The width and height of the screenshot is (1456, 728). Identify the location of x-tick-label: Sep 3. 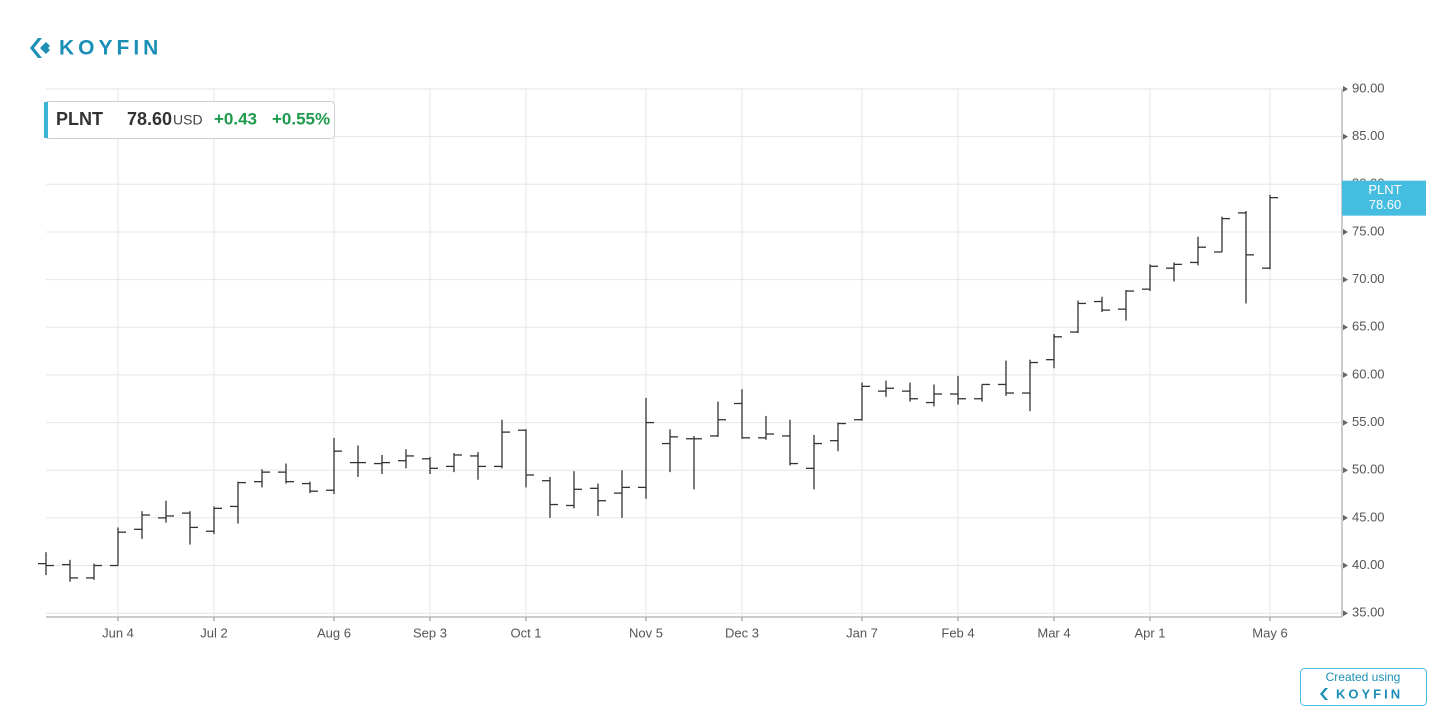
(430, 632).